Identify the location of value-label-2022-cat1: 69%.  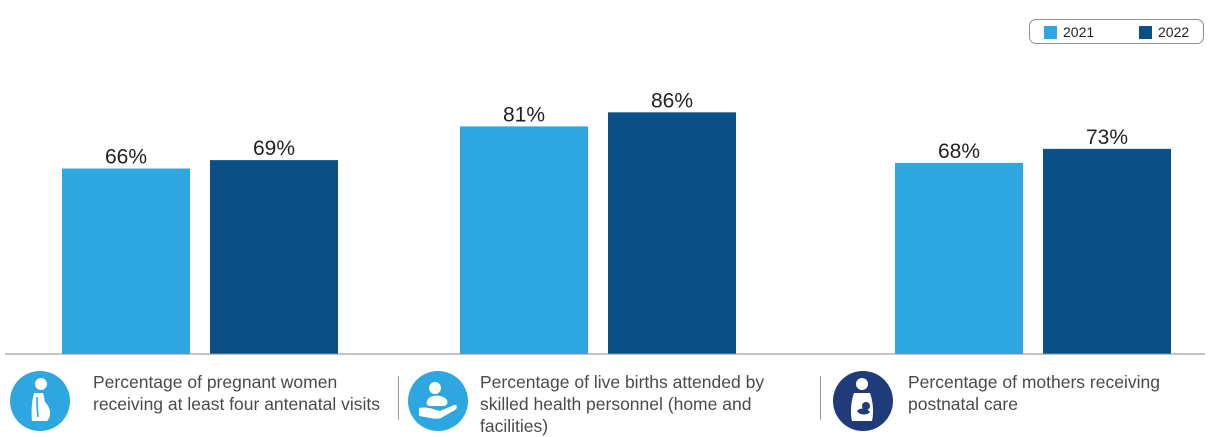
(274, 148).